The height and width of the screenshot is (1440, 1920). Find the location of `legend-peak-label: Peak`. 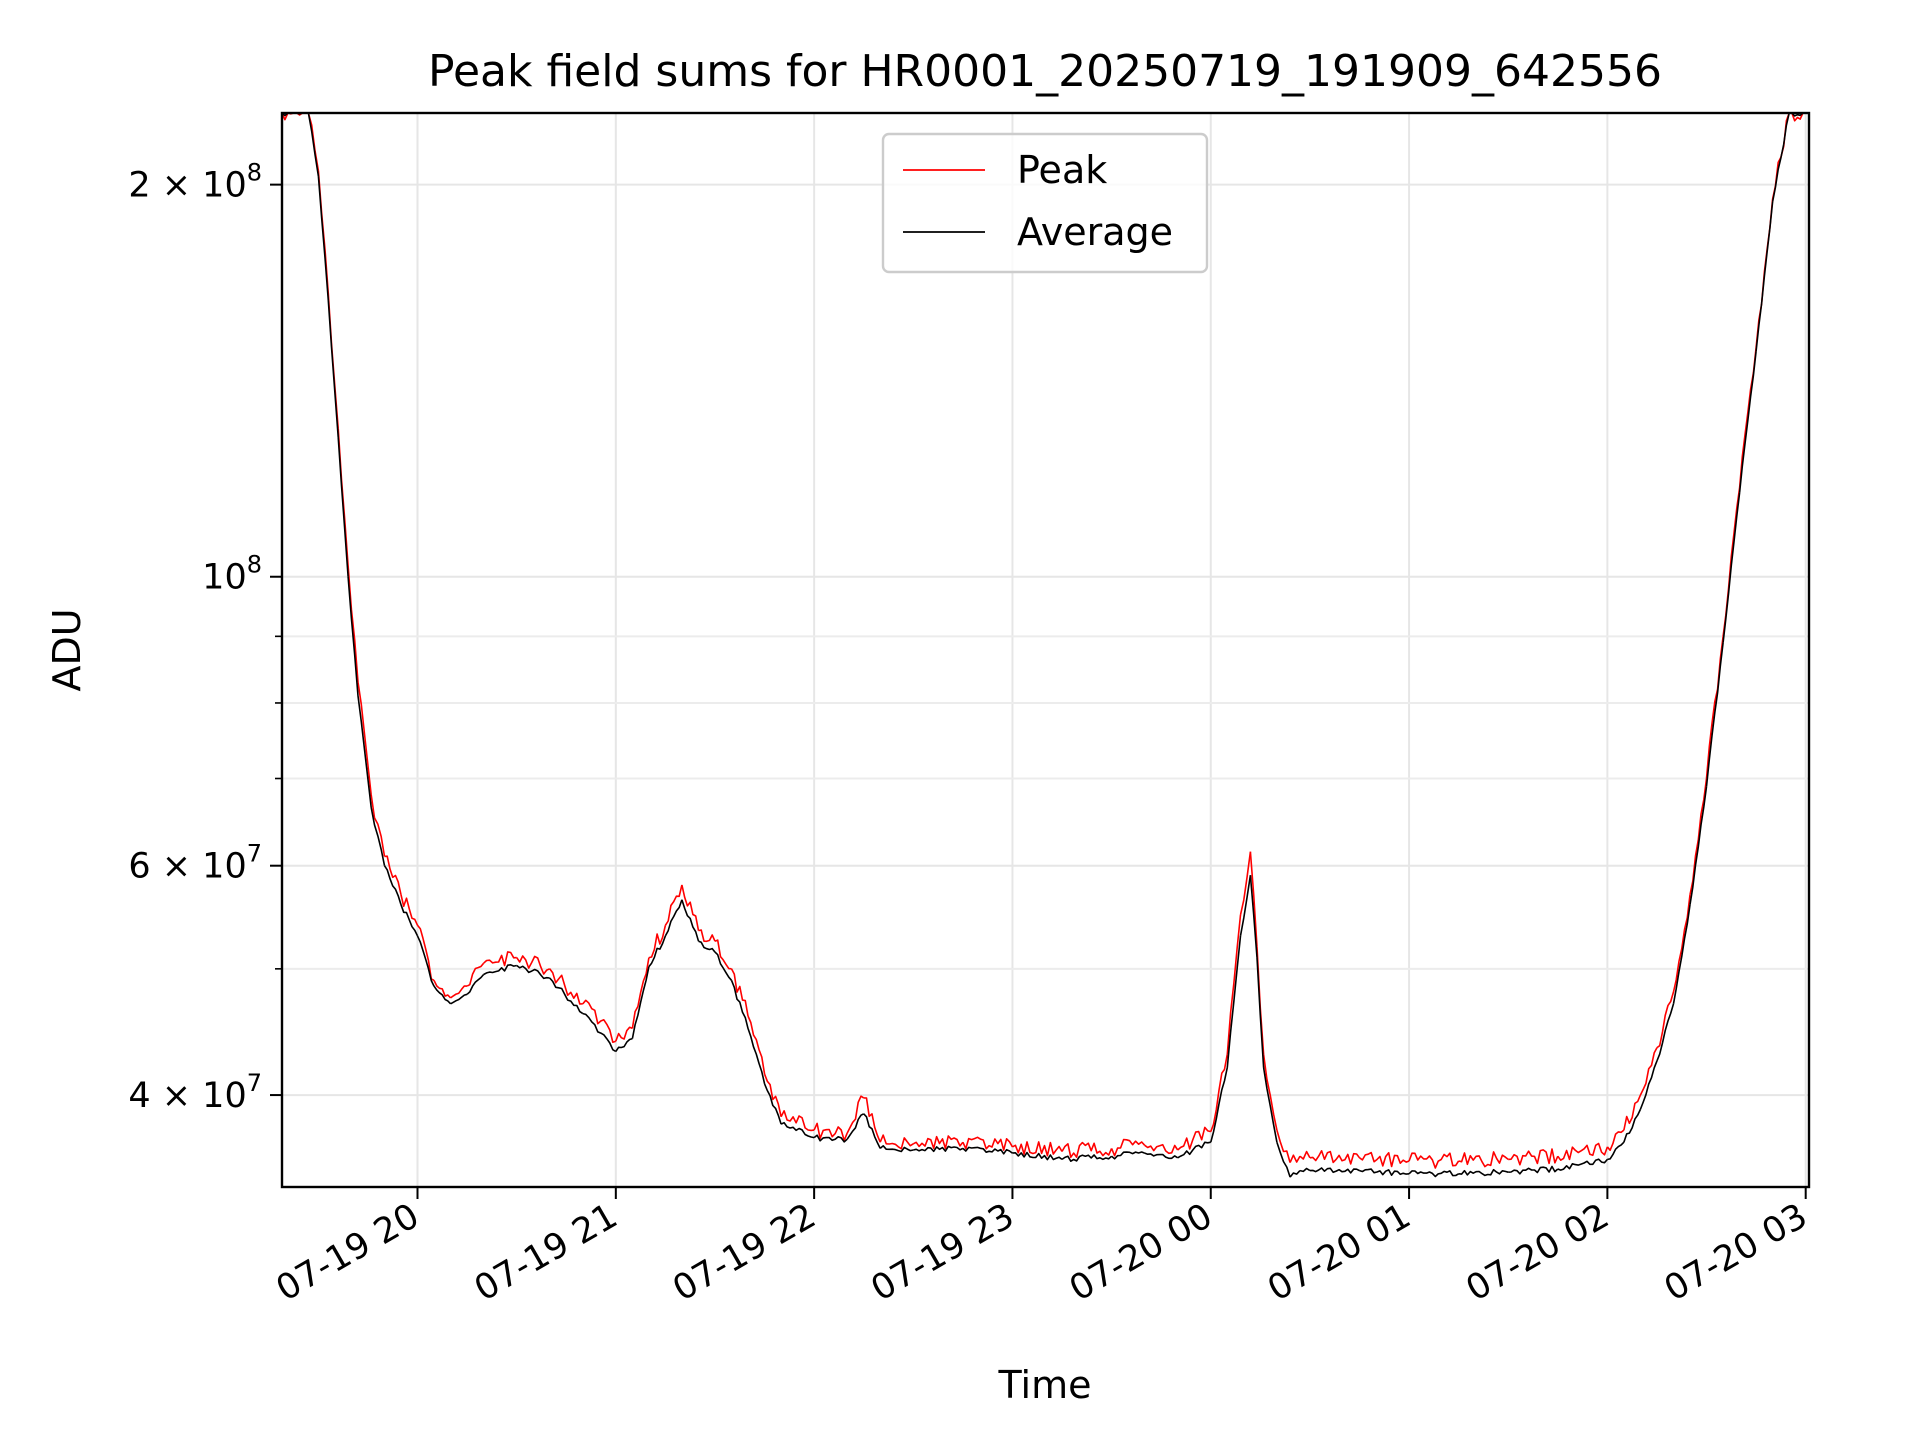

legend-peak-label: Peak is located at coordinates (1062, 170).